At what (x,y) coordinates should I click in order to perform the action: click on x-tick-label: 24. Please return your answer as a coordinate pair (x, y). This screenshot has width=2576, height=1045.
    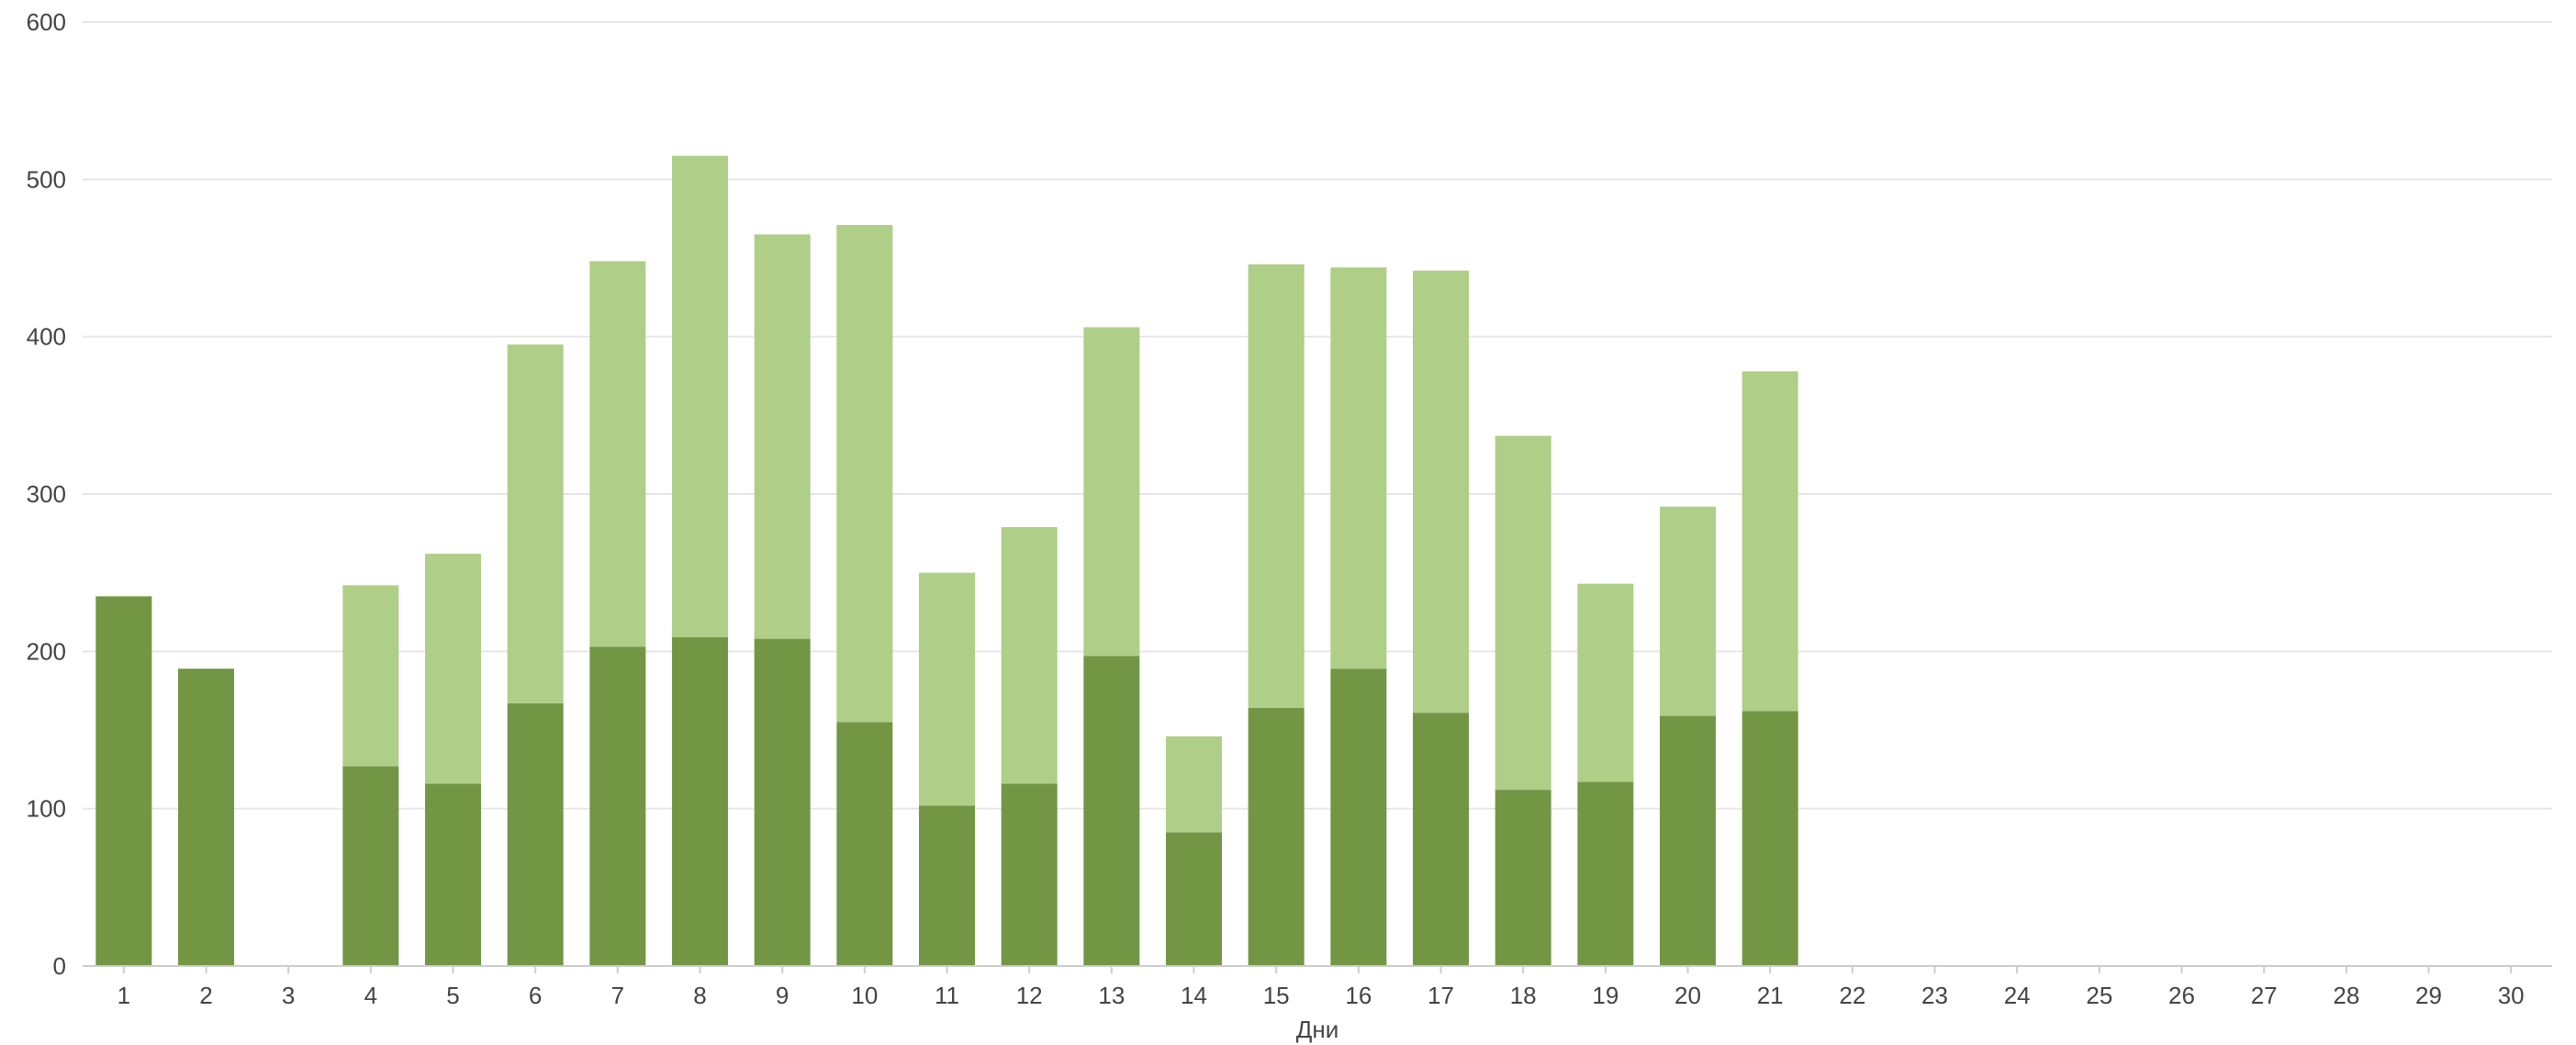
    Looking at the image, I should click on (2017, 995).